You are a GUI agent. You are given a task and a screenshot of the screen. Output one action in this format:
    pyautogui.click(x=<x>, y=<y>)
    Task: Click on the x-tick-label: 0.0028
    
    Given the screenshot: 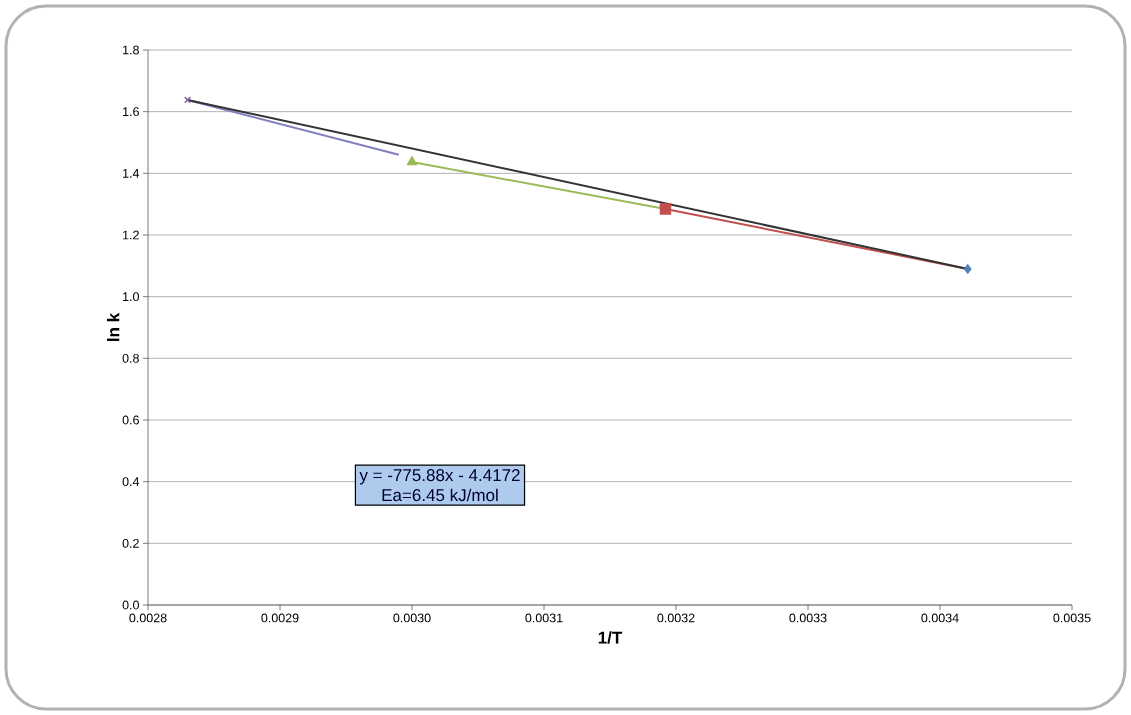 What is the action you would take?
    pyautogui.click(x=148, y=618)
    